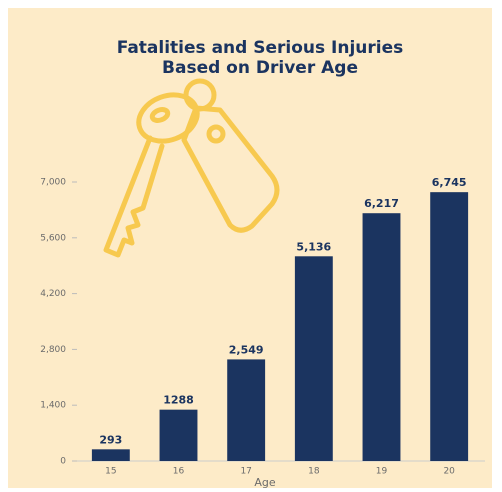 The width and height of the screenshot is (502, 492). I want to click on x-axis-label: Age, so click(265, 482).